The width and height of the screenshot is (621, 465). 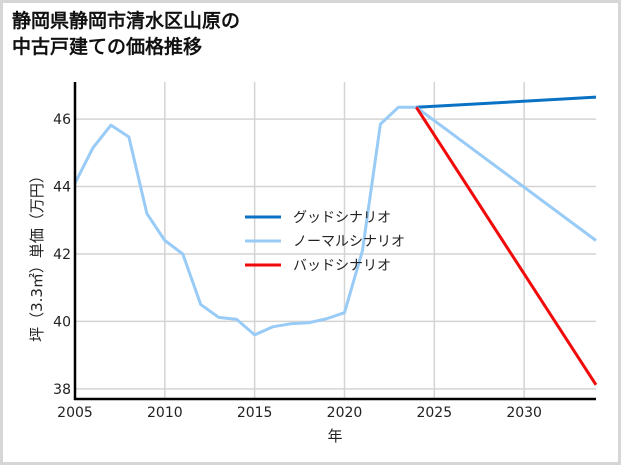 I want to click on legend-label: グッドシナリオ, so click(x=342, y=218).